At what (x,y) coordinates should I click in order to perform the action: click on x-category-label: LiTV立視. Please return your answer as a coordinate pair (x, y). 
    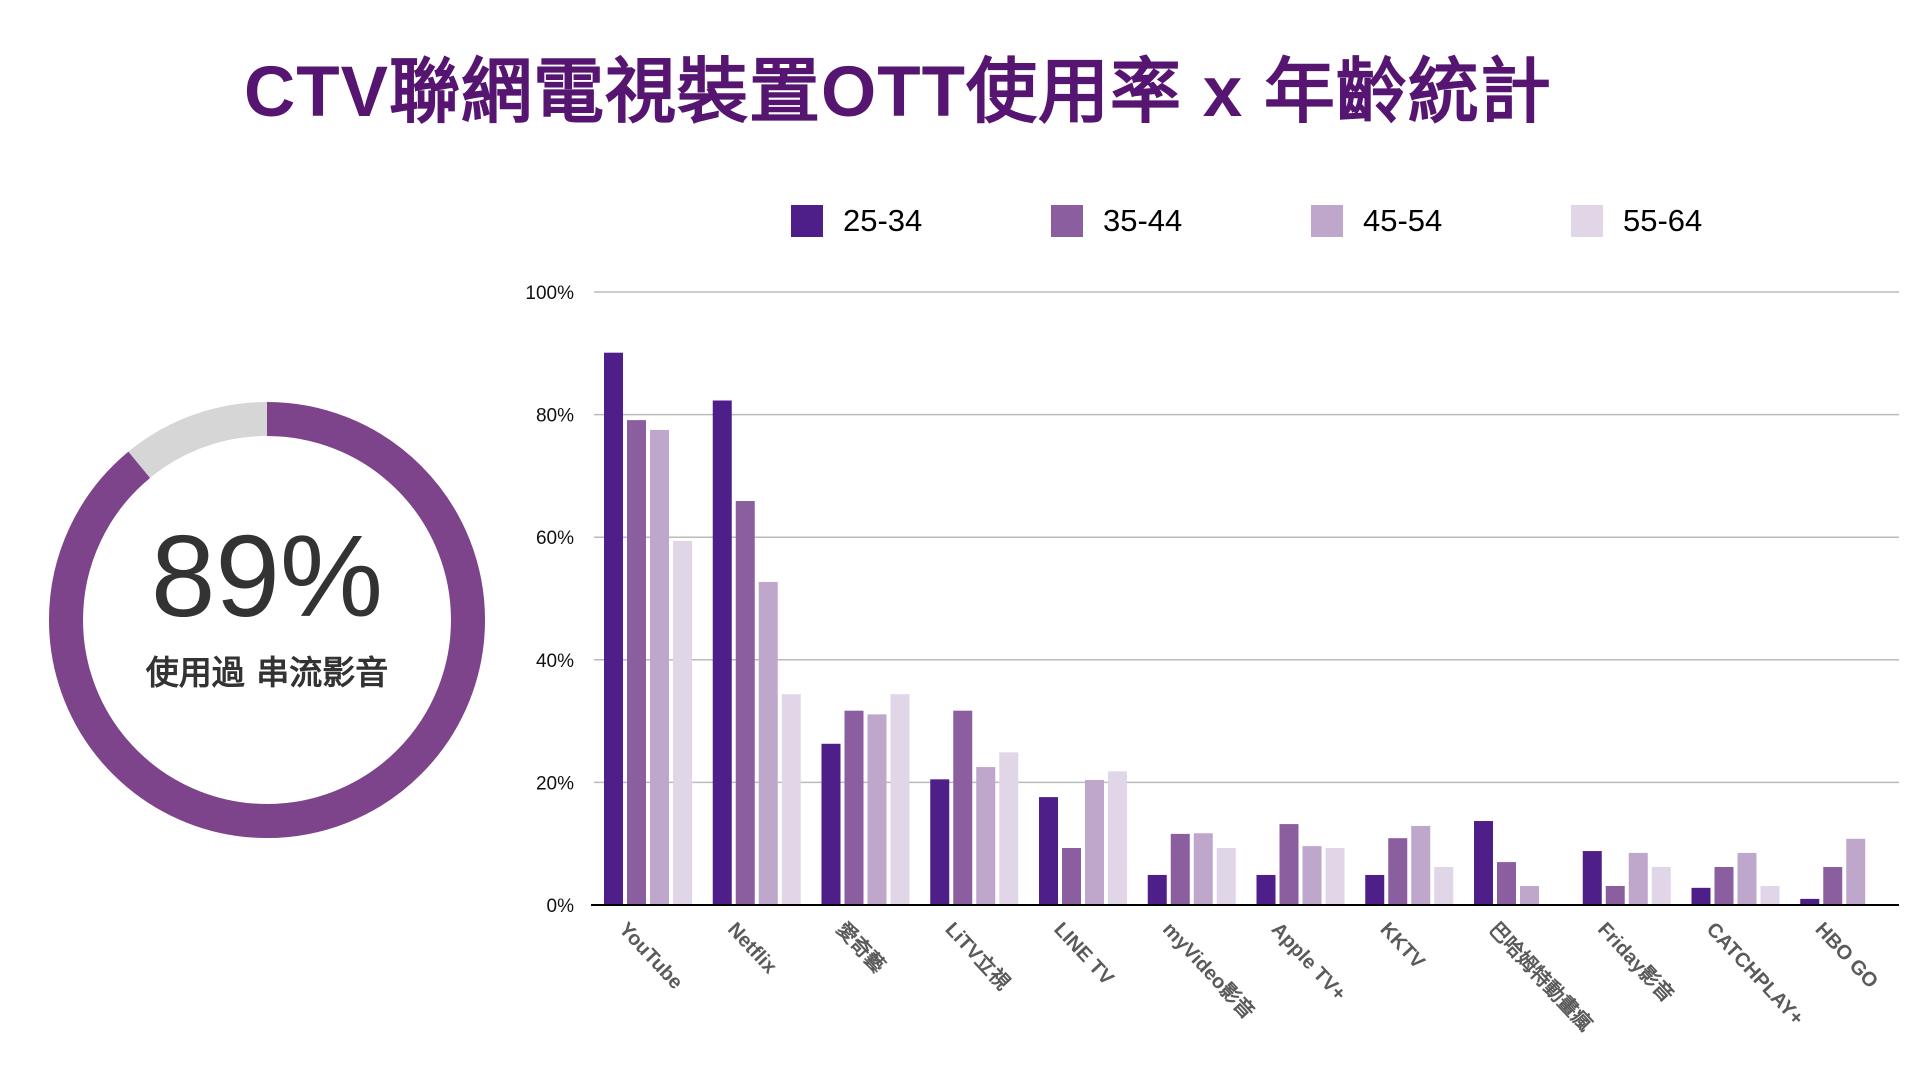
    Looking at the image, I should click on (978, 955).